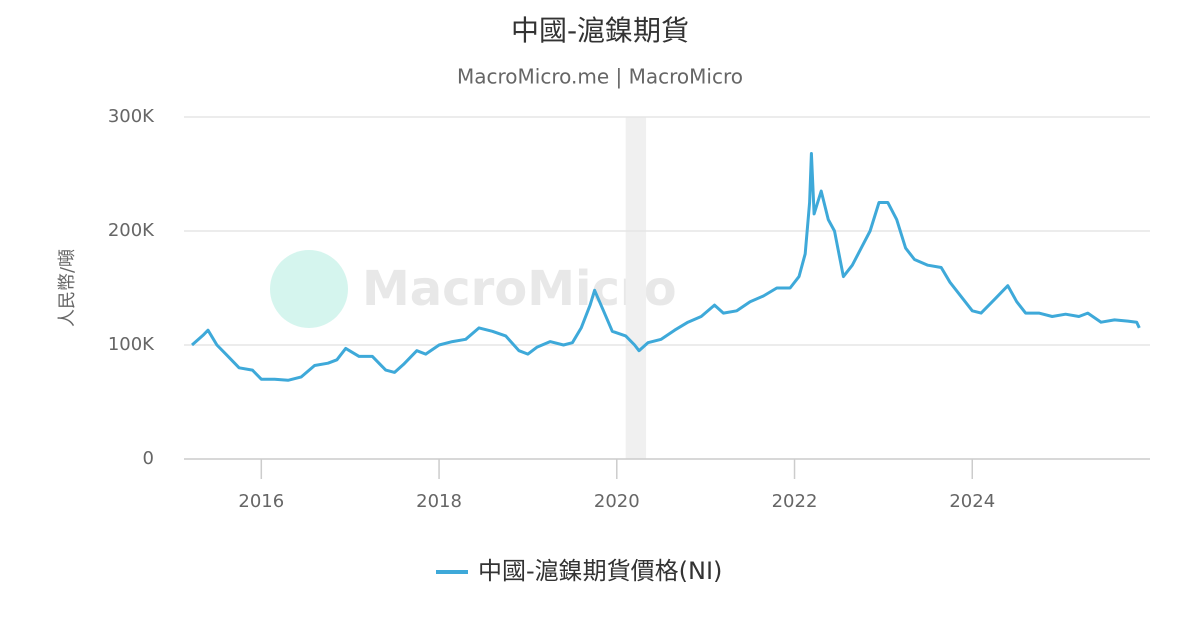 The height and width of the screenshot is (630, 1200). What do you see at coordinates (131, 230) in the screenshot?
I see `y-tick-label: 200K` at bounding box center [131, 230].